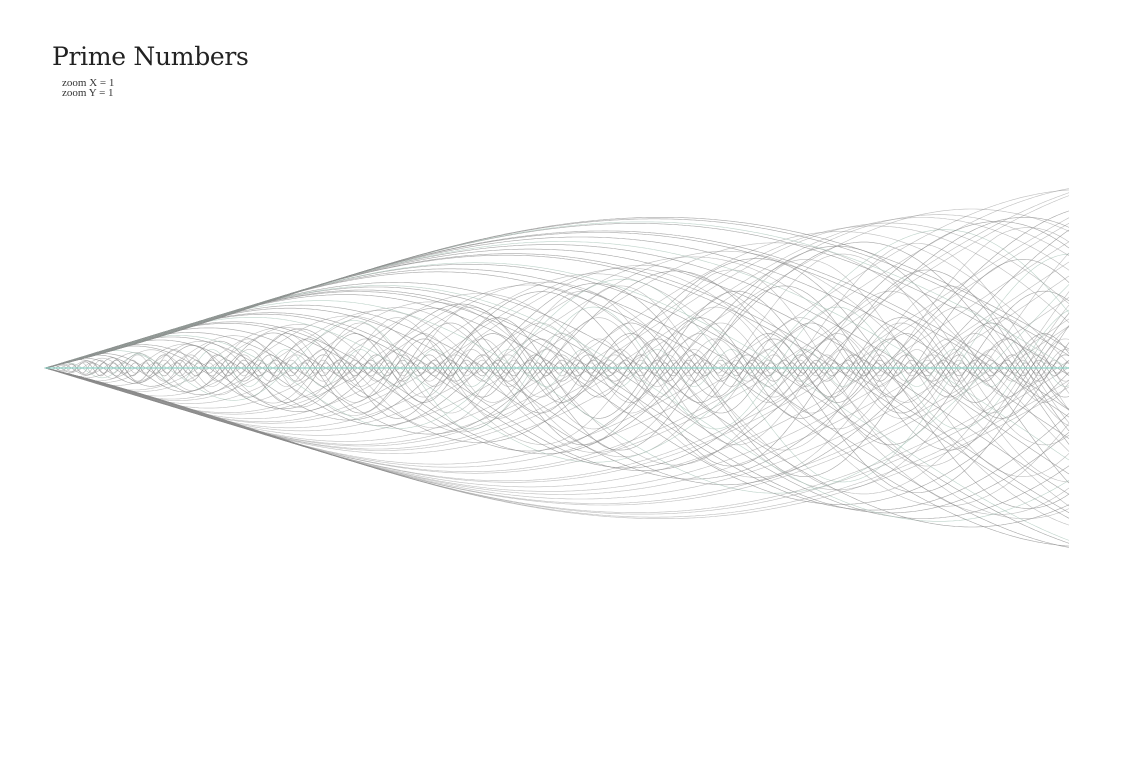 This screenshot has height=778, width=1129. I want to click on zoom-info: zoom X = 1 zoom Y = 1, so click(88, 88).